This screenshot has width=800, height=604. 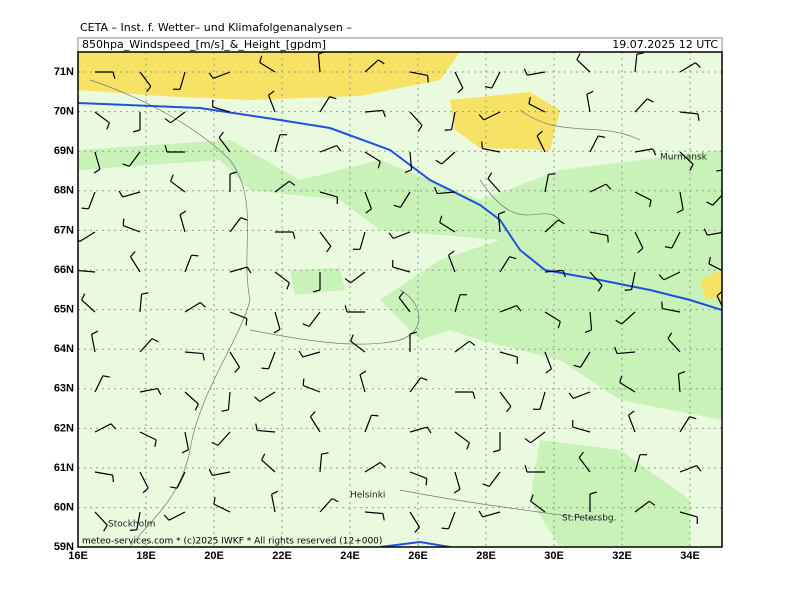 What do you see at coordinates (146, 556) in the screenshot?
I see `lon-label: 18E` at bounding box center [146, 556].